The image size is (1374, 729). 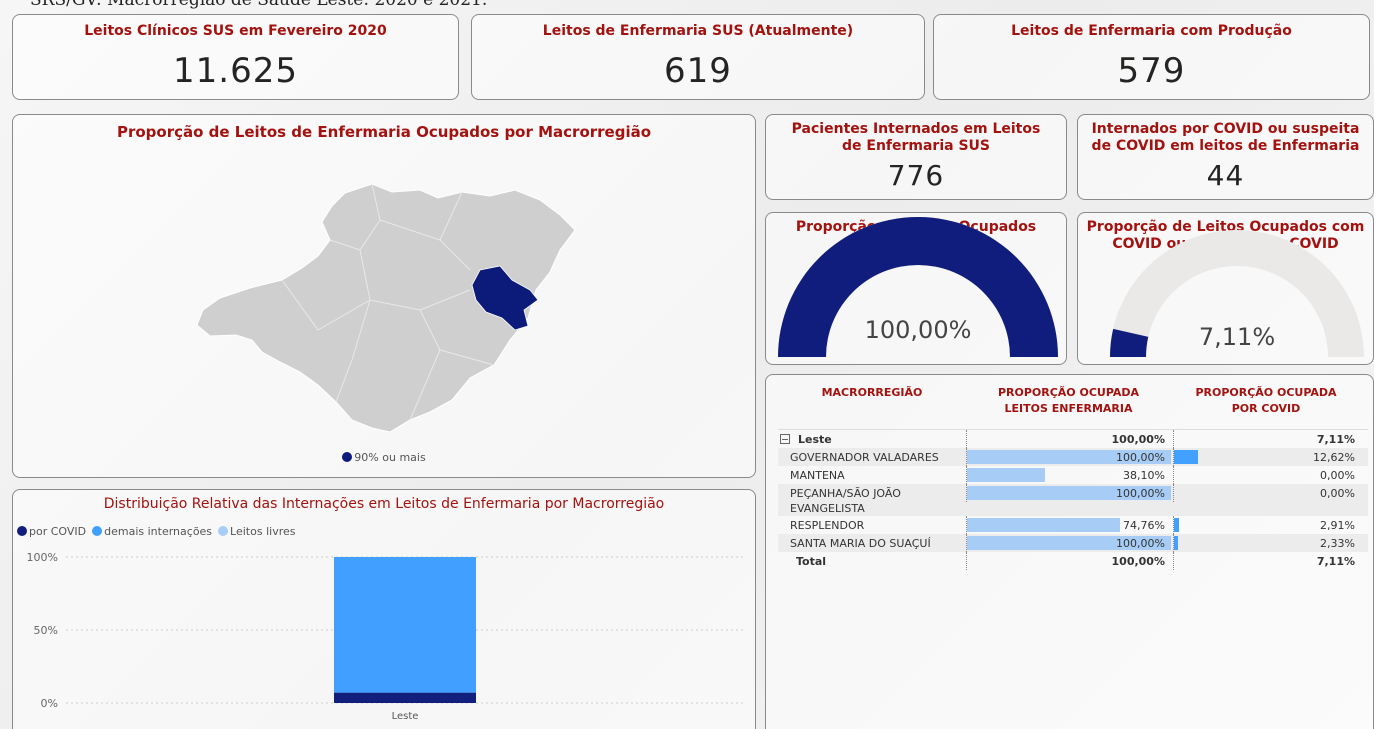 What do you see at coordinates (1151, 71) in the screenshot?
I see `card-value: 579` at bounding box center [1151, 71].